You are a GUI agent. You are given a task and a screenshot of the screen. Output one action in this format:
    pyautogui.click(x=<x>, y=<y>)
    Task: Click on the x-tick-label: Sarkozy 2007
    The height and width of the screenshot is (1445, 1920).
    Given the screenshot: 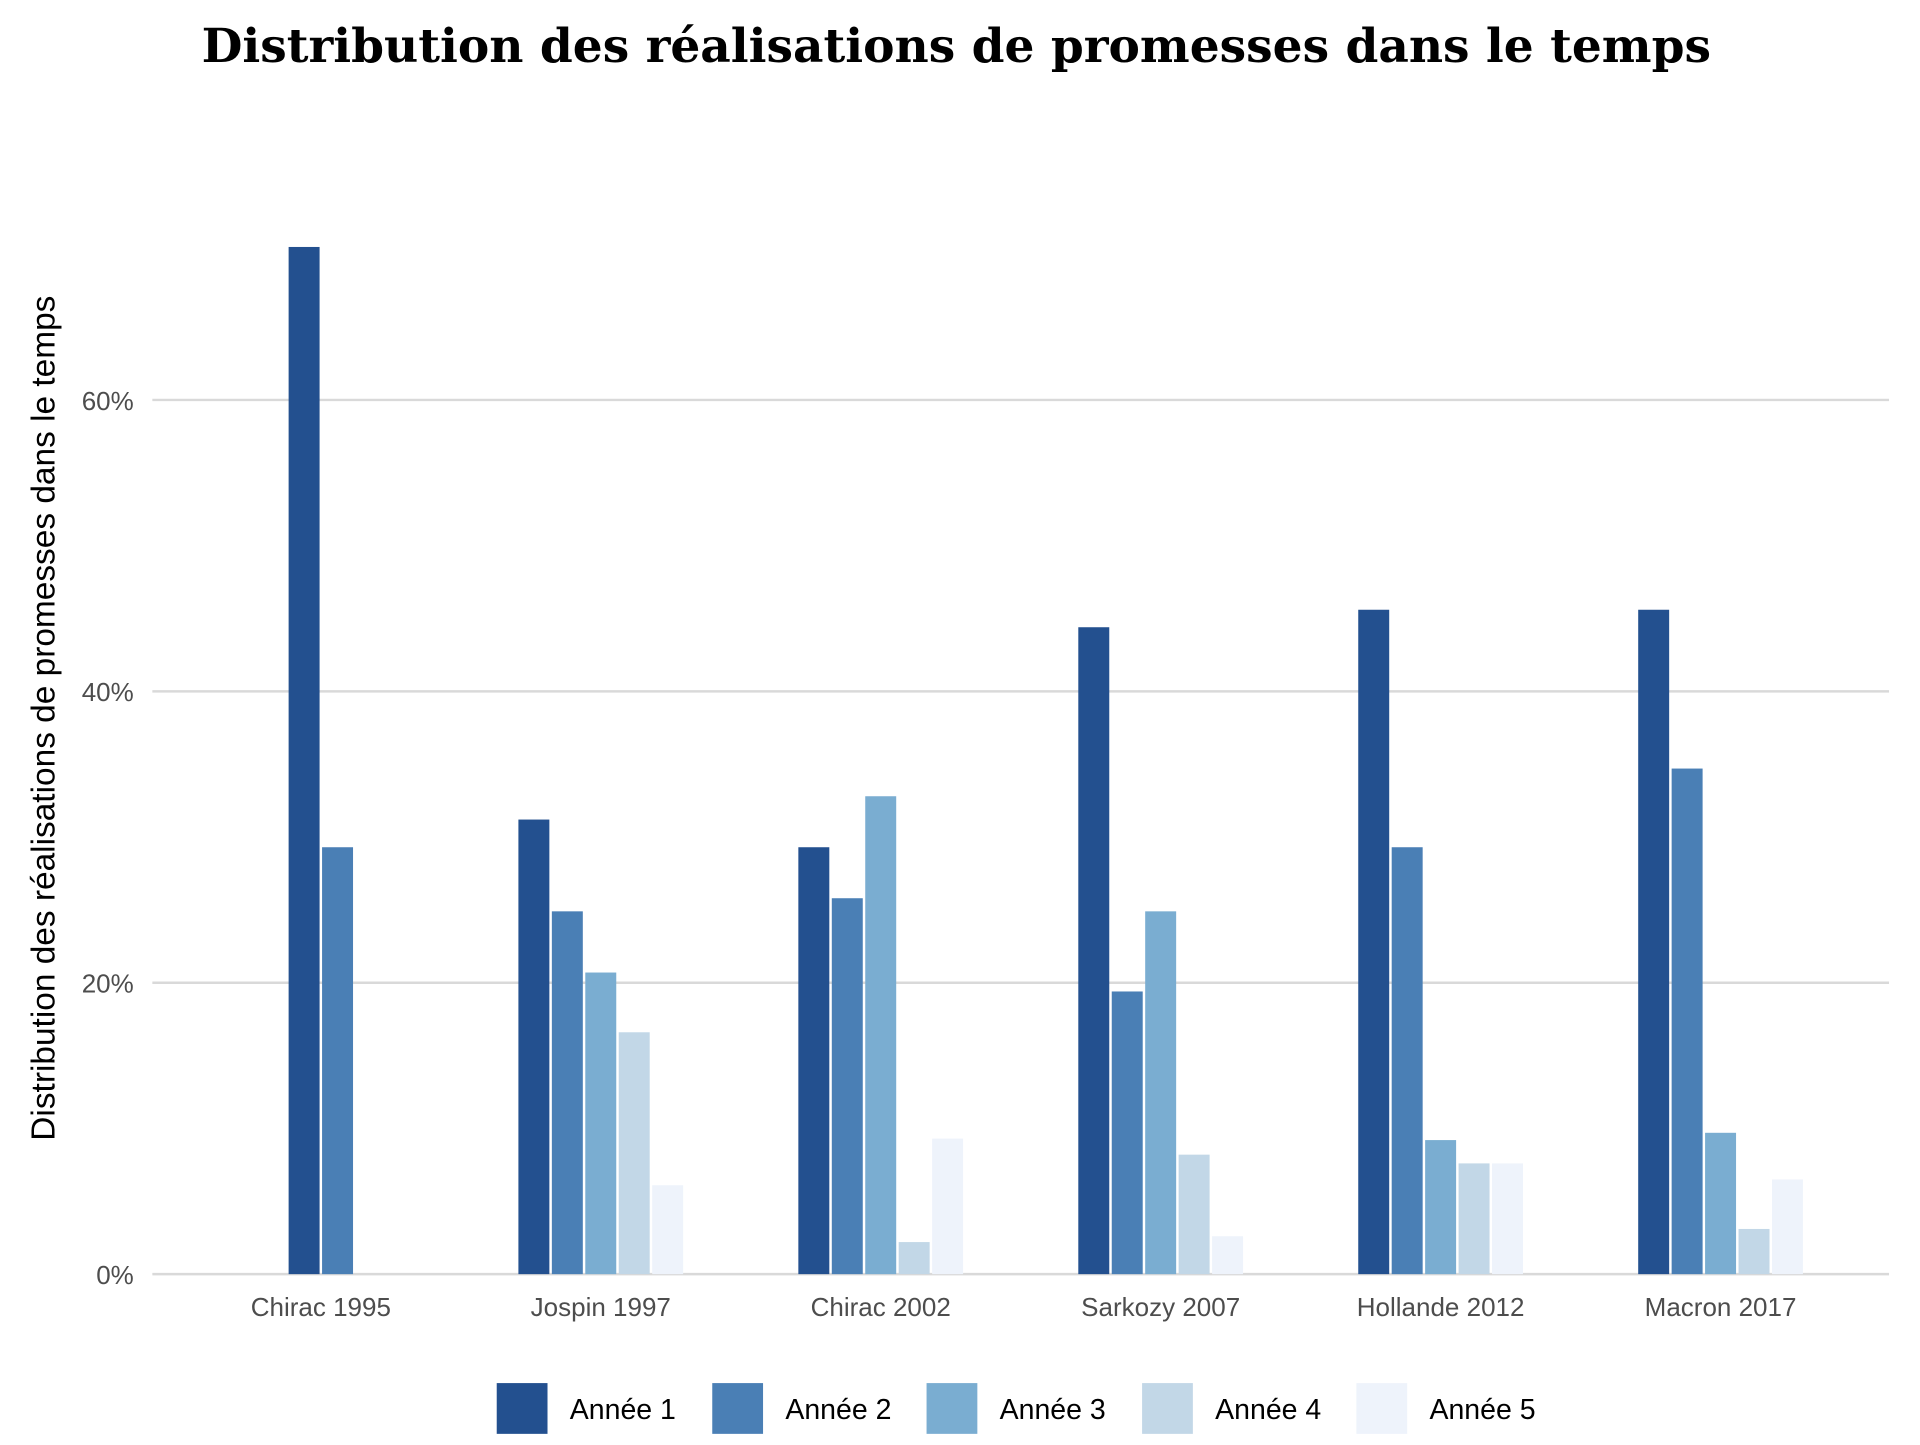 What is the action you would take?
    pyautogui.click(x=1160, y=1307)
    